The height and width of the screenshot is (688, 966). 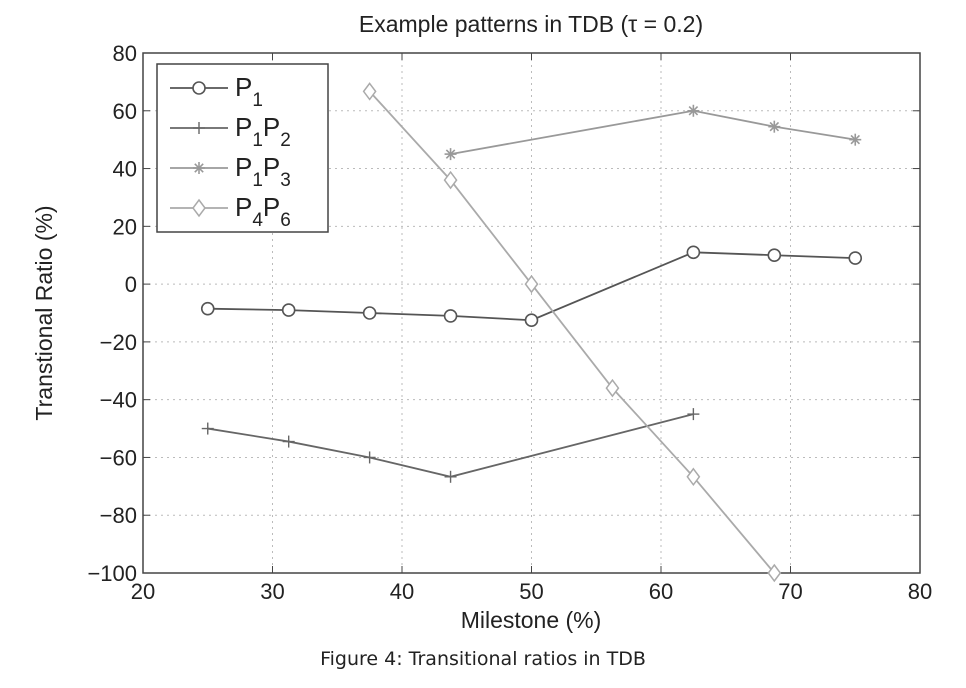 What do you see at coordinates (125, 53) in the screenshot?
I see `y-tick-label: 80` at bounding box center [125, 53].